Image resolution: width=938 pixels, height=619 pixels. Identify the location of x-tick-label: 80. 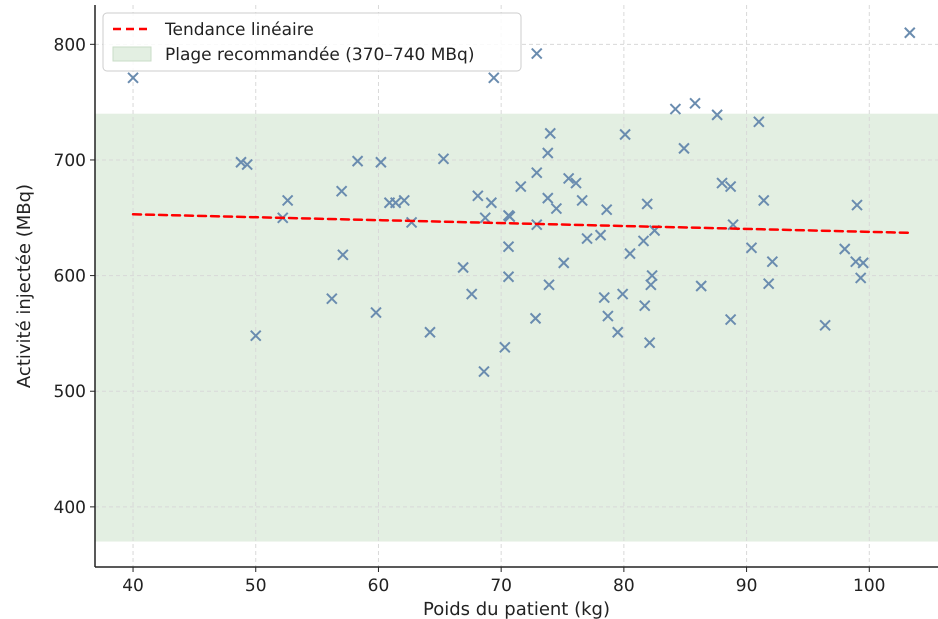
(624, 586).